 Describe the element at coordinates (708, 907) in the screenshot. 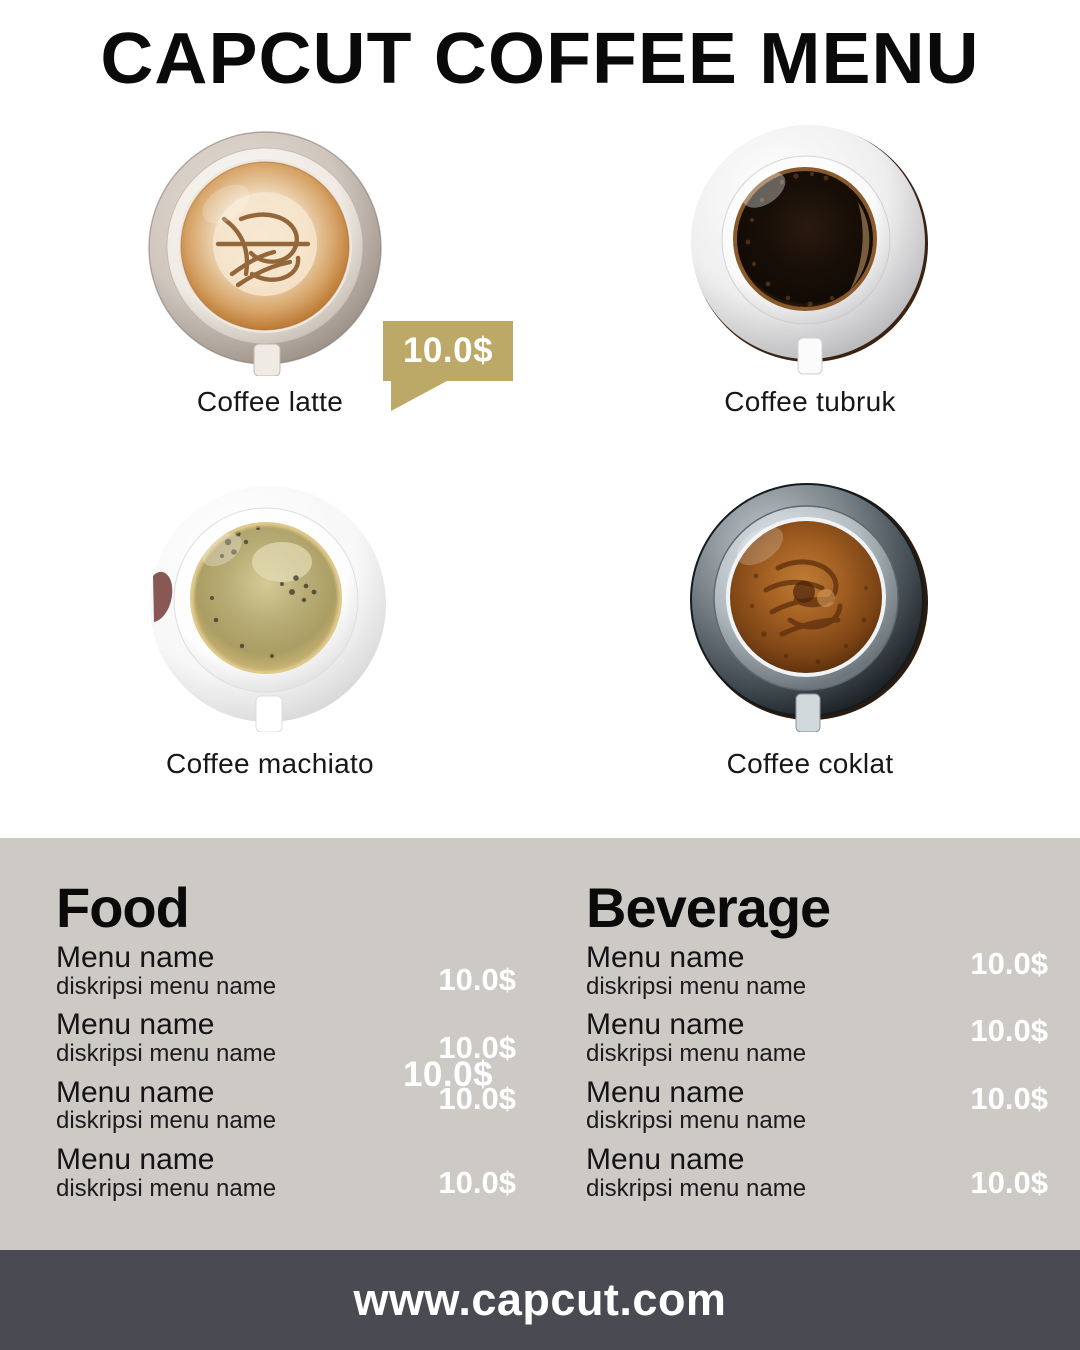

I see `section-title-beverage: Beverage` at that location.